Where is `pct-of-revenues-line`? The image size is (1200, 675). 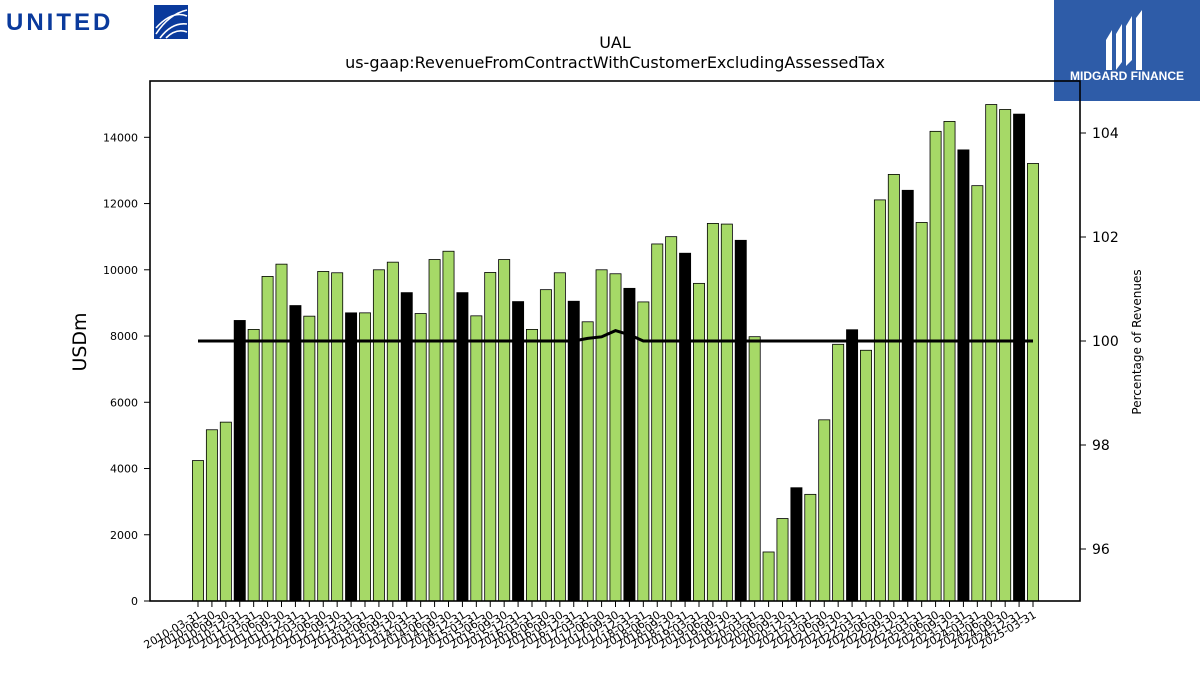
pct-of-revenues-line is located at coordinates (615, 336).